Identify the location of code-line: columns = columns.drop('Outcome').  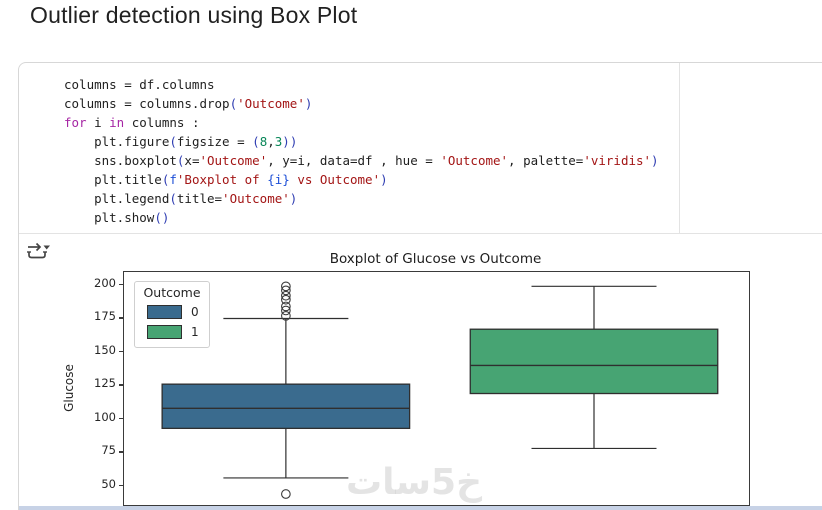
(188, 103).